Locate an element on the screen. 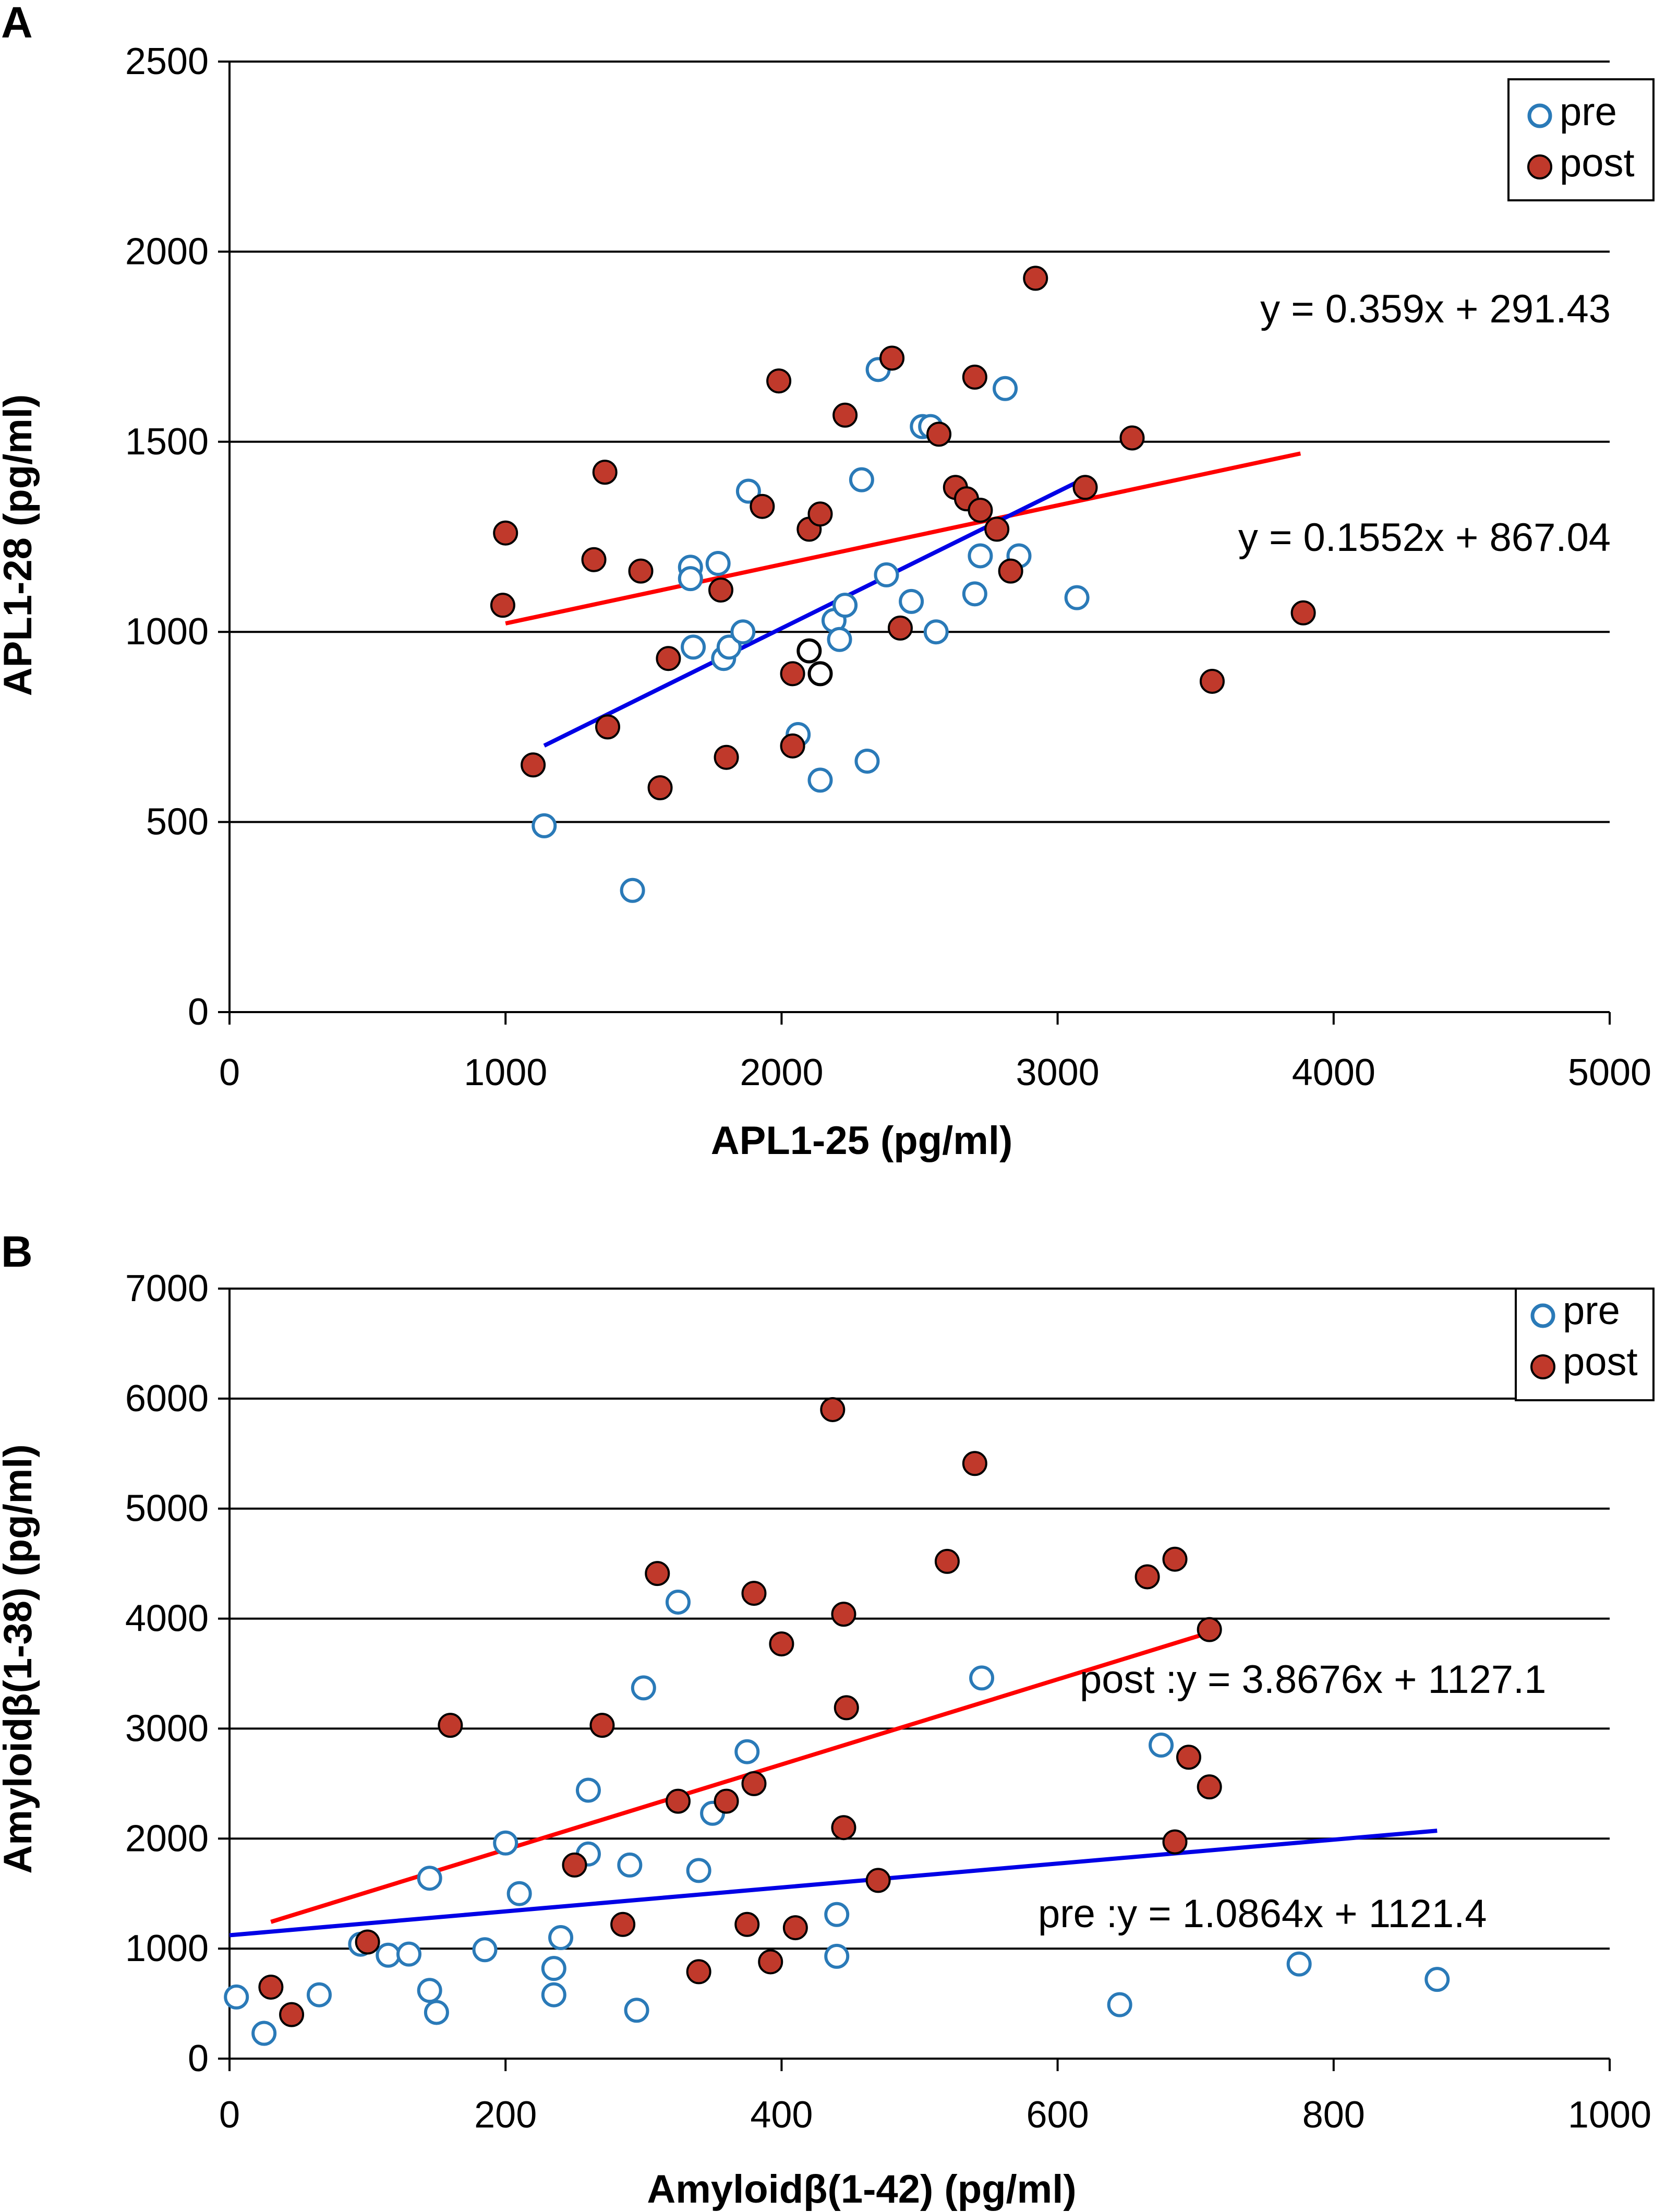 Image resolution: width=1666 pixels, height=2212 pixels. panel-a-legend-post-label: post is located at coordinates (1597, 163).